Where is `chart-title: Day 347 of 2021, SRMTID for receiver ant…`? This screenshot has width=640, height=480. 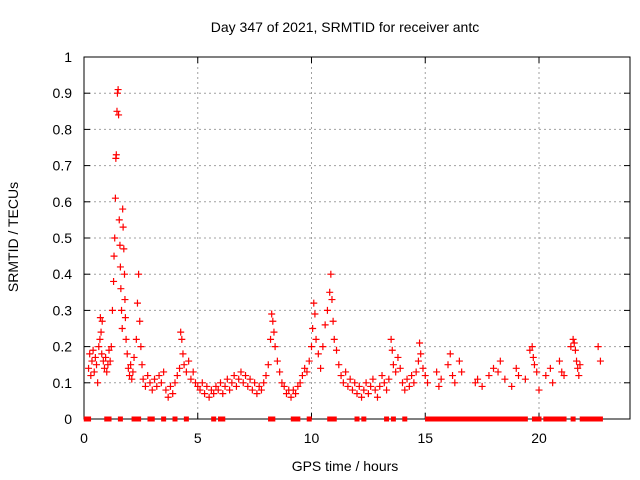 chart-title: Day 347 of 2021, SRMTID for receiver ant… is located at coordinates (345, 27).